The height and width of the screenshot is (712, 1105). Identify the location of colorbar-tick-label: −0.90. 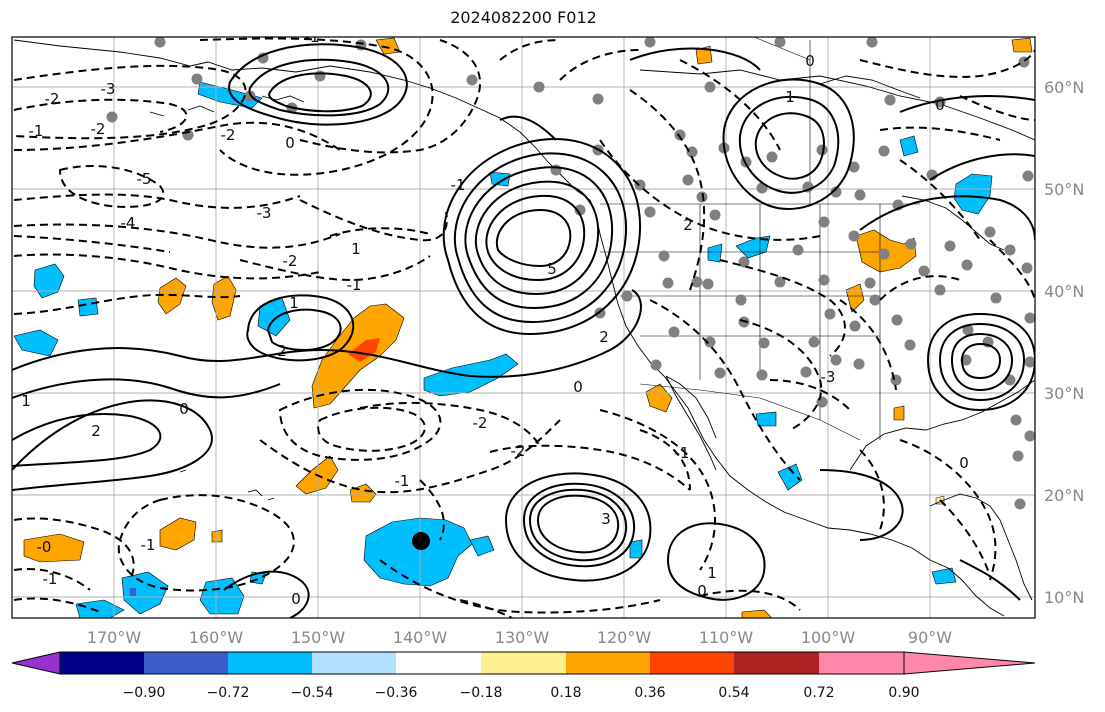
(144, 693).